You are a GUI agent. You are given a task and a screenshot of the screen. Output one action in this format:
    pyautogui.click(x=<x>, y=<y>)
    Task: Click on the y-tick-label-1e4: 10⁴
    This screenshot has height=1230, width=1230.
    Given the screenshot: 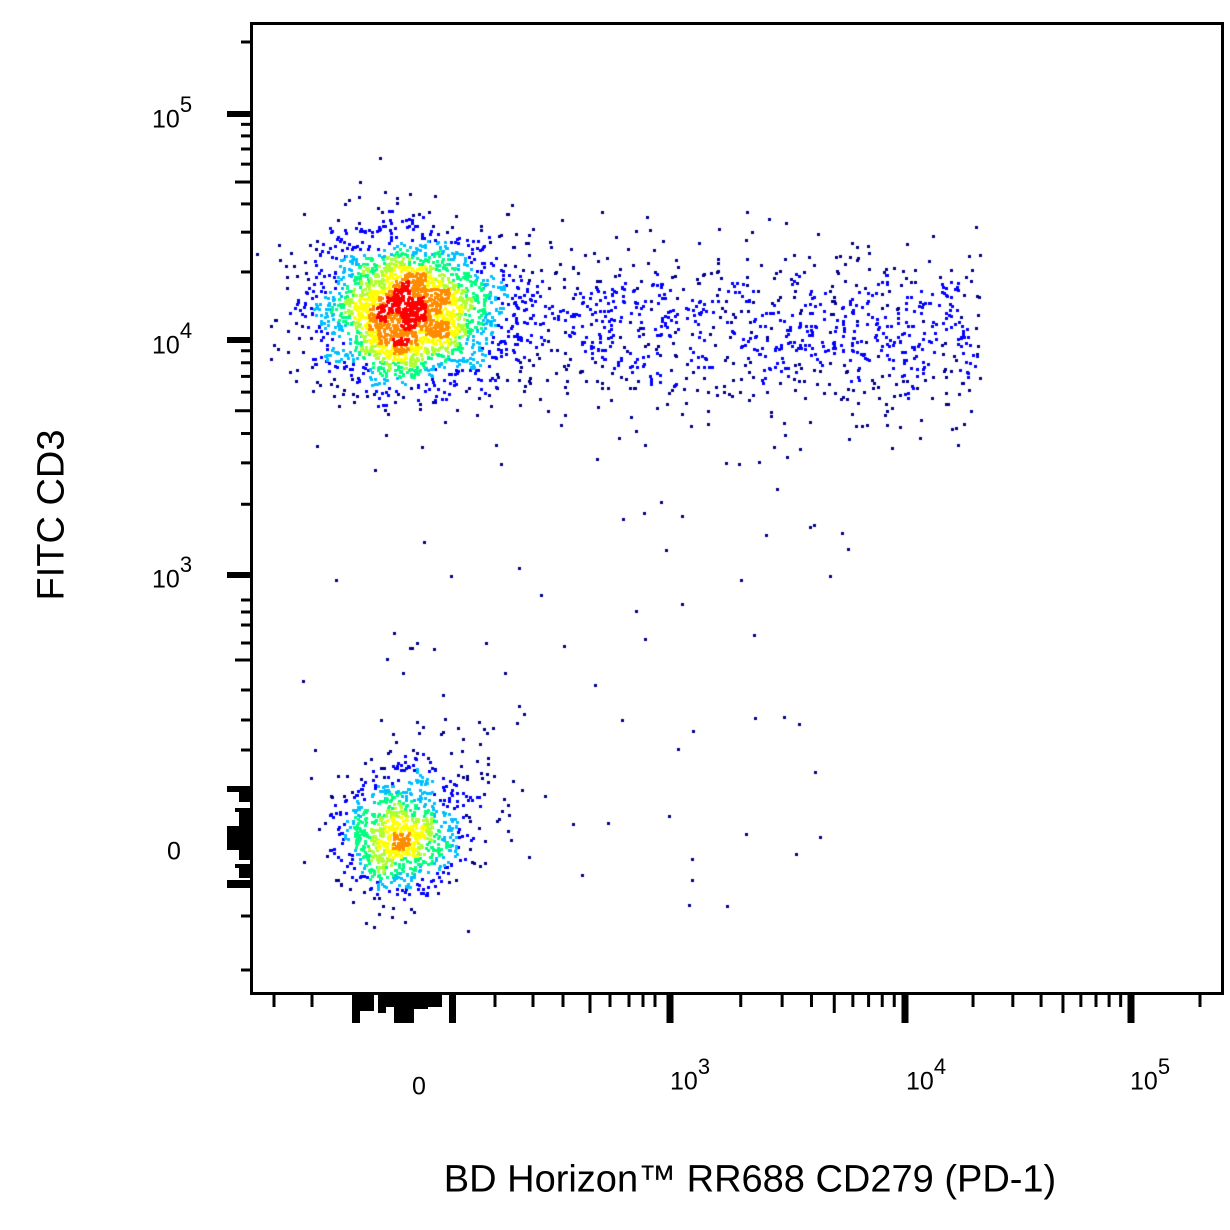 What is the action you would take?
    pyautogui.click(x=172, y=339)
    